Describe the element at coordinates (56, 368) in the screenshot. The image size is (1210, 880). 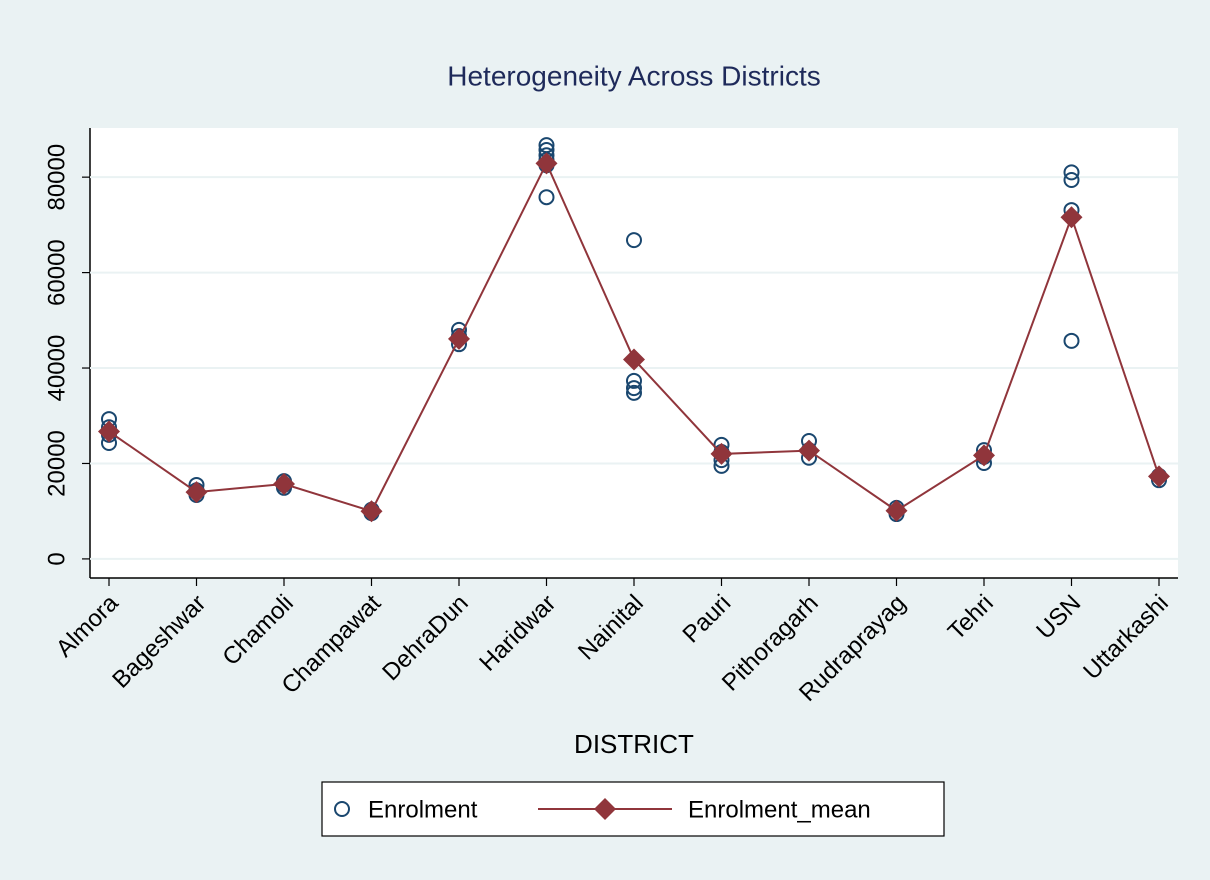
I see `y-tick-label: 40000` at that location.